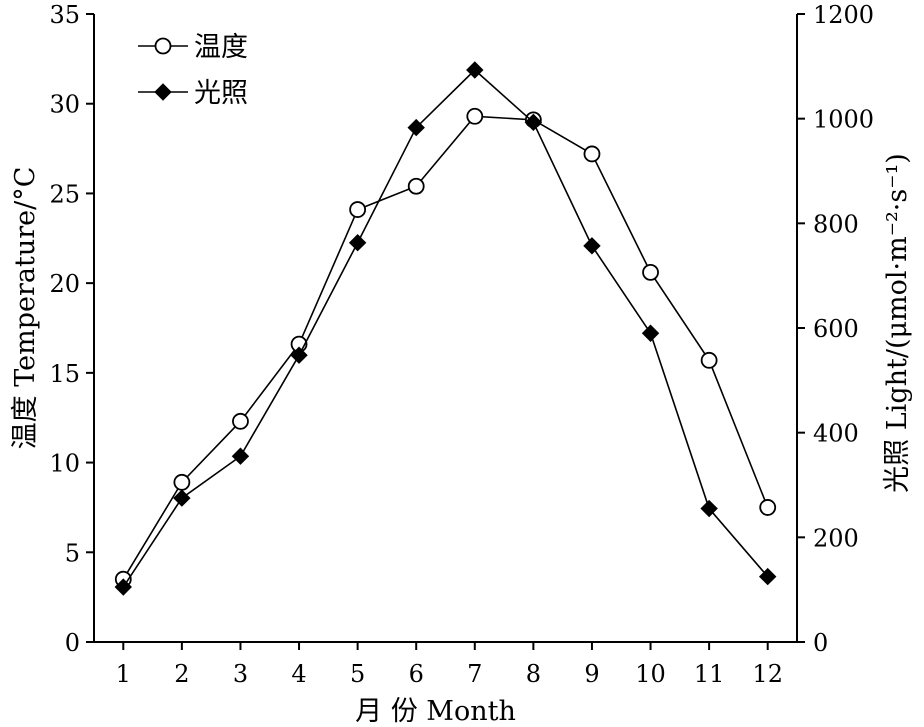  I want to click on x-axis-title: 月 份 Month, so click(435, 711).